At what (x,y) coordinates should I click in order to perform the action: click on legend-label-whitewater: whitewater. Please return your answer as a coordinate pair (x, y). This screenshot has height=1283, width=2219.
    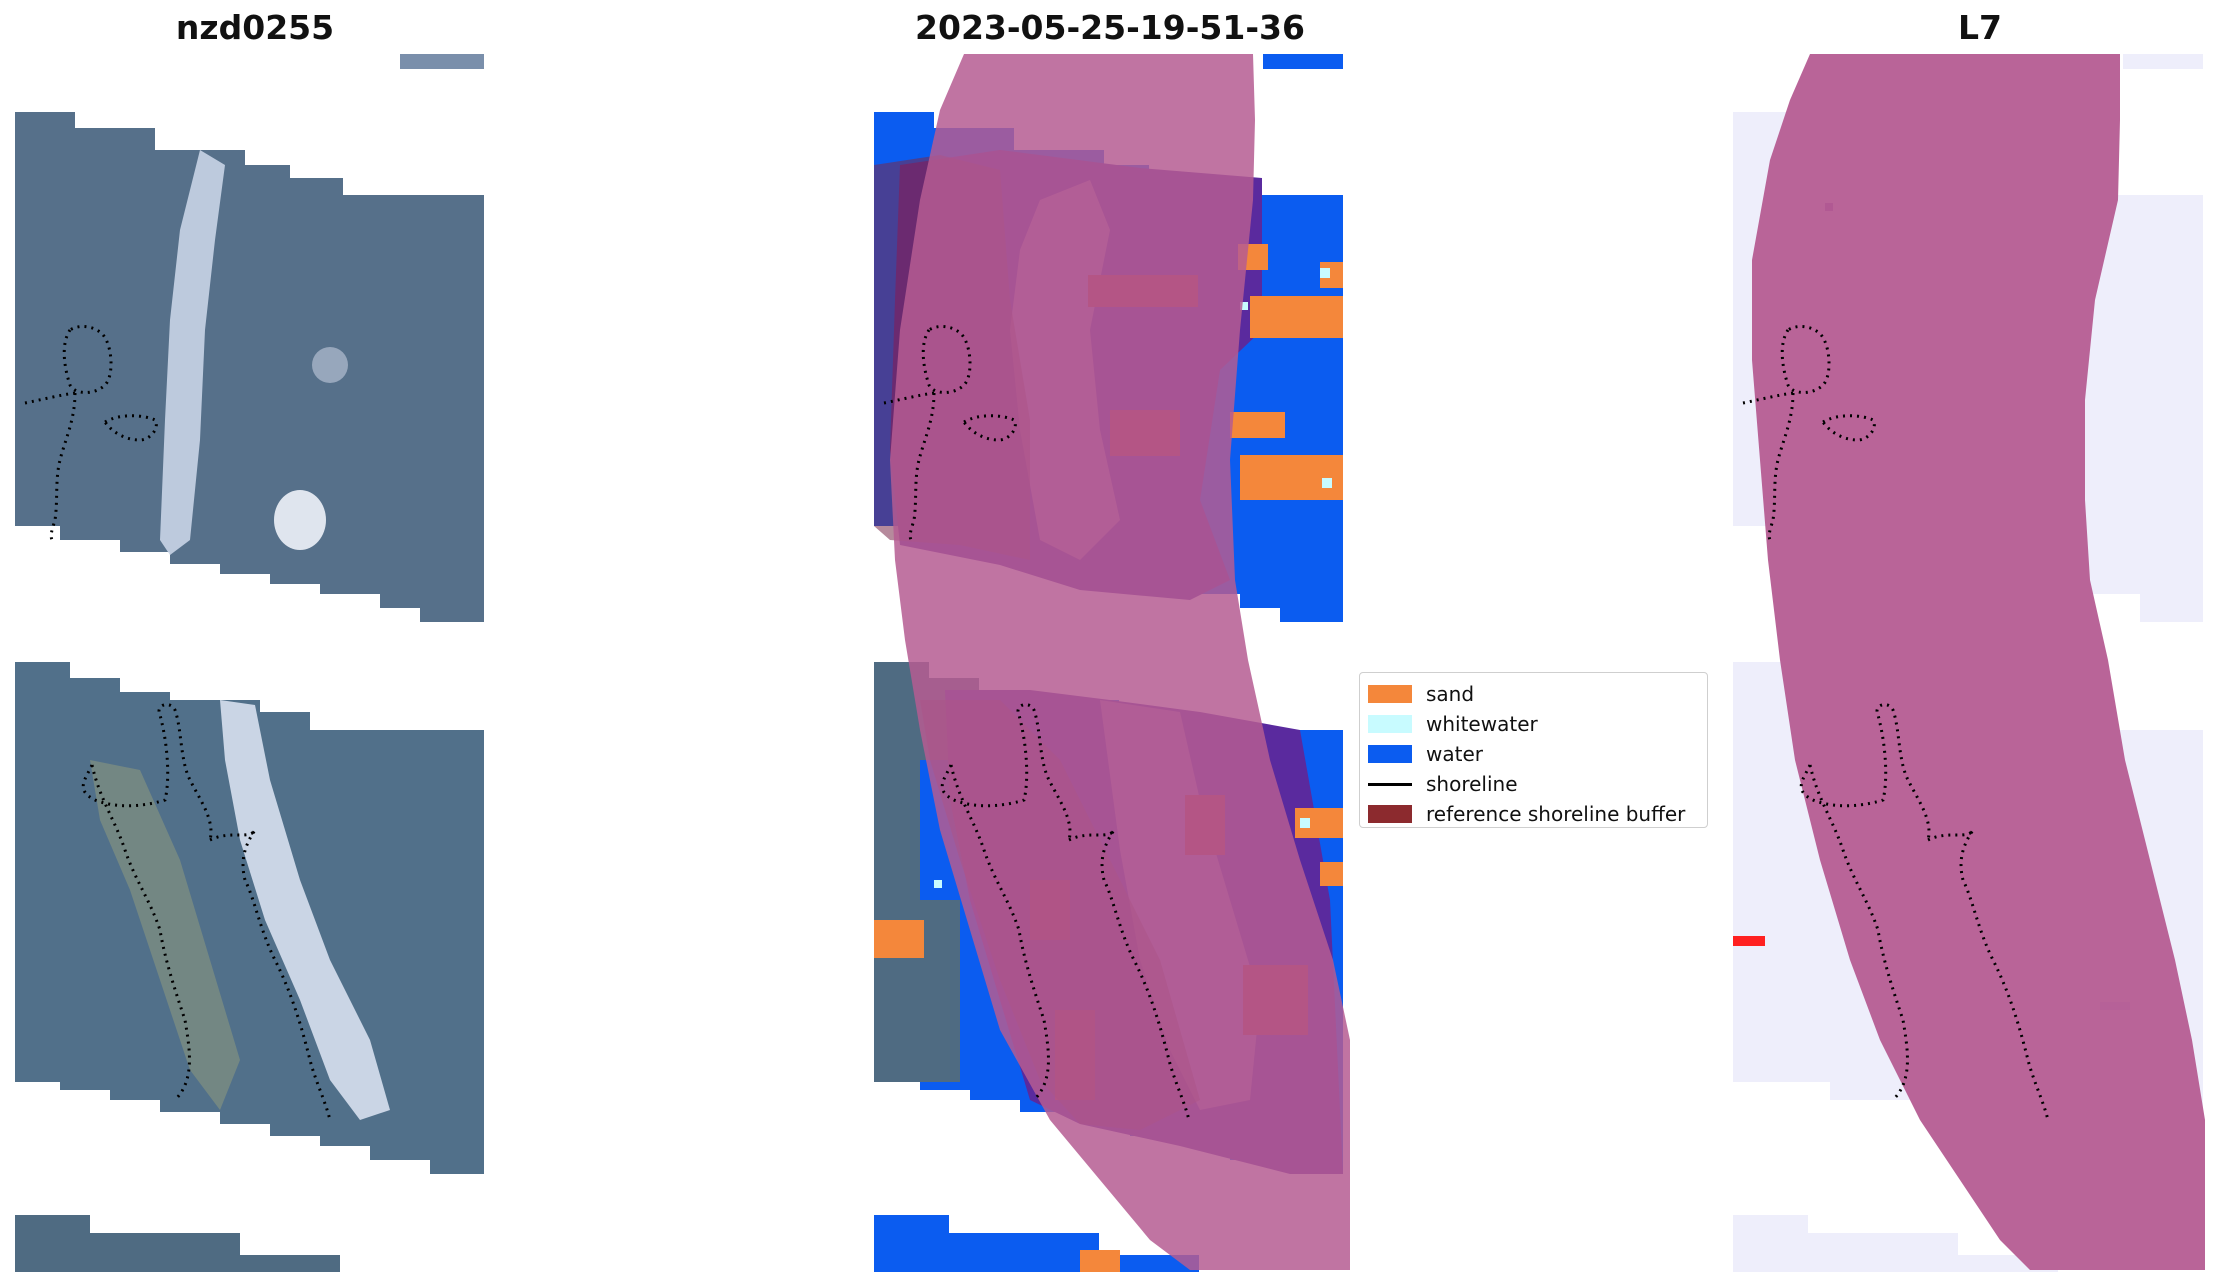
    Looking at the image, I should click on (1482, 724).